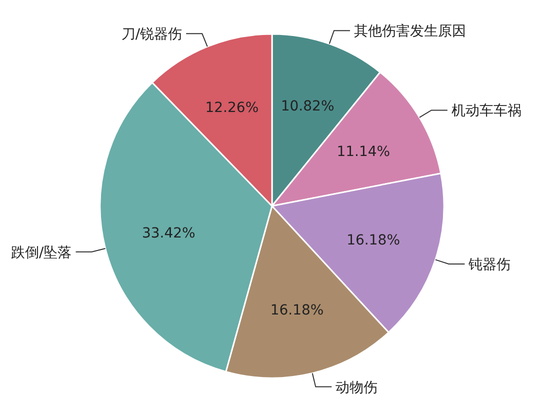 This screenshot has width=549, height=407. What do you see at coordinates (489, 265) in the screenshot?
I see `slice-label: 钝器伤` at bounding box center [489, 265].